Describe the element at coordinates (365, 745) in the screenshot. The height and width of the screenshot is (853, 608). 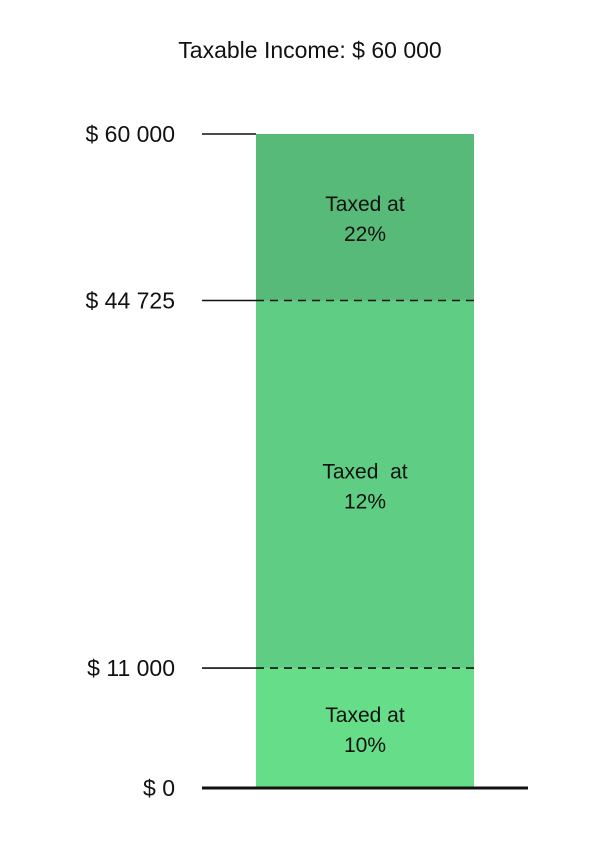
I see `bracket-rate-0: 10%` at that location.